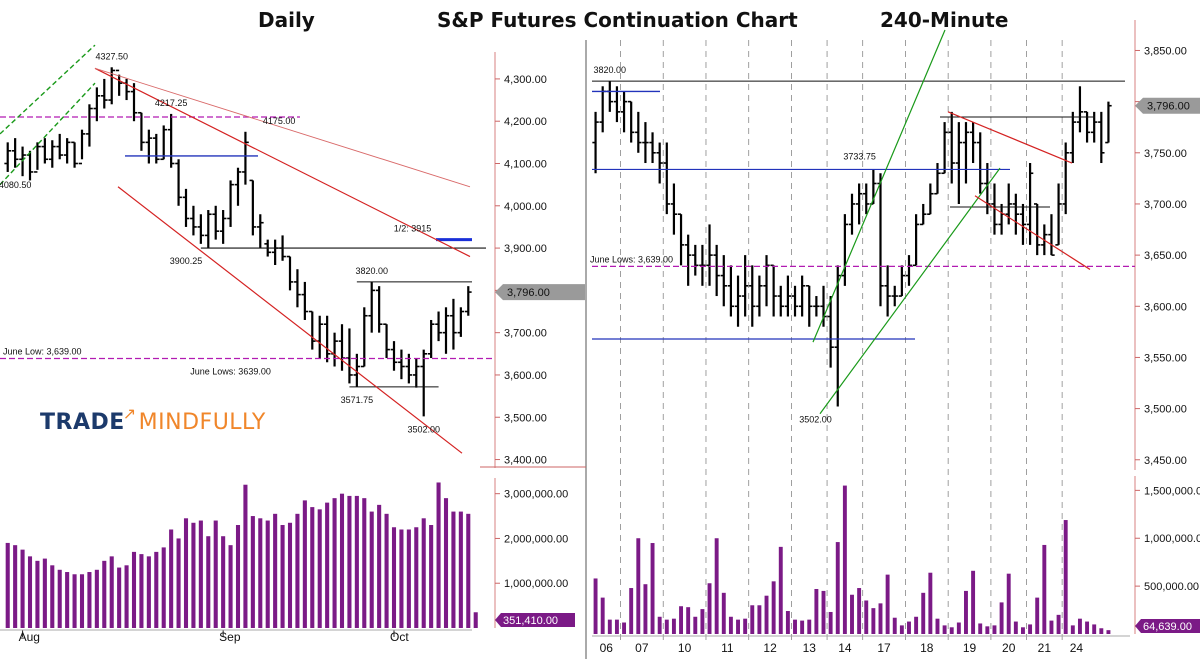  I want to click on intraday-title: 240-Minute, so click(944, 20).